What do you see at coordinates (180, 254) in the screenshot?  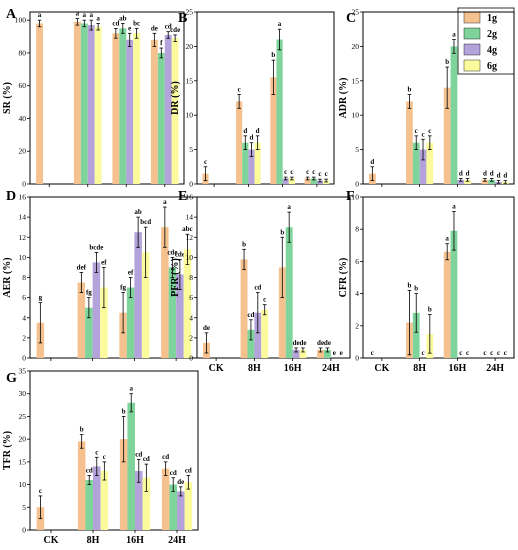 I see `significance-letter: cde` at bounding box center [180, 254].